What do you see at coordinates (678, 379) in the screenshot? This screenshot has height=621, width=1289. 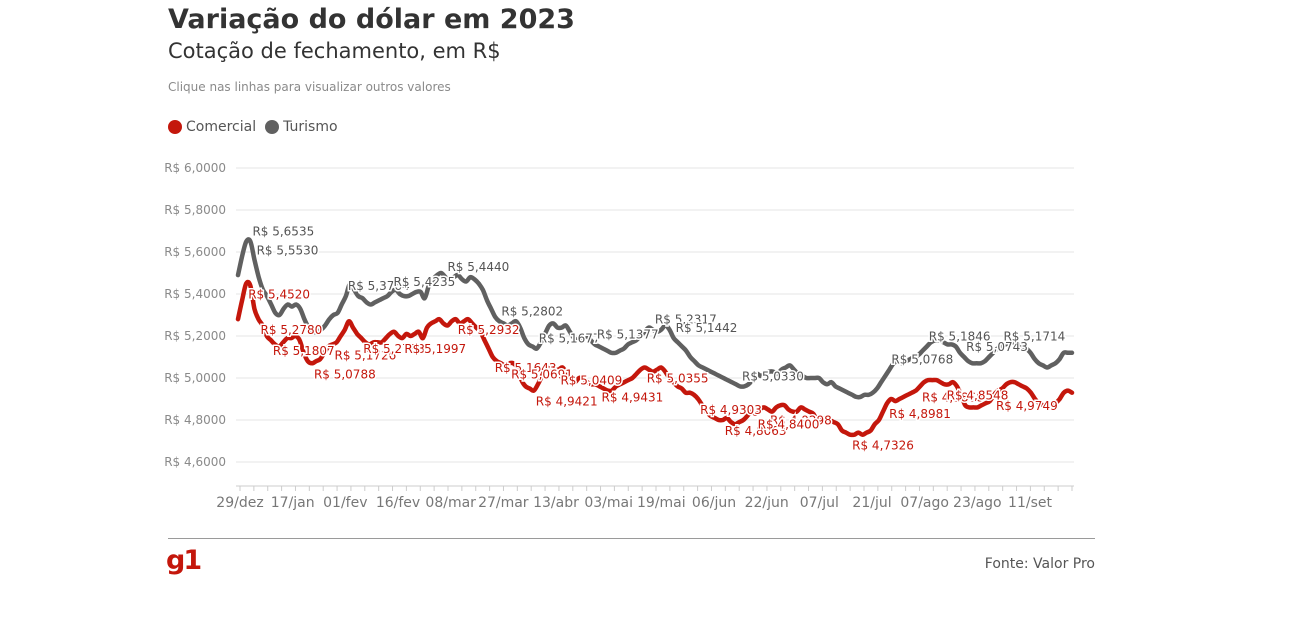 I see `data-label-comercial: R$ 5,0355` at bounding box center [678, 379].